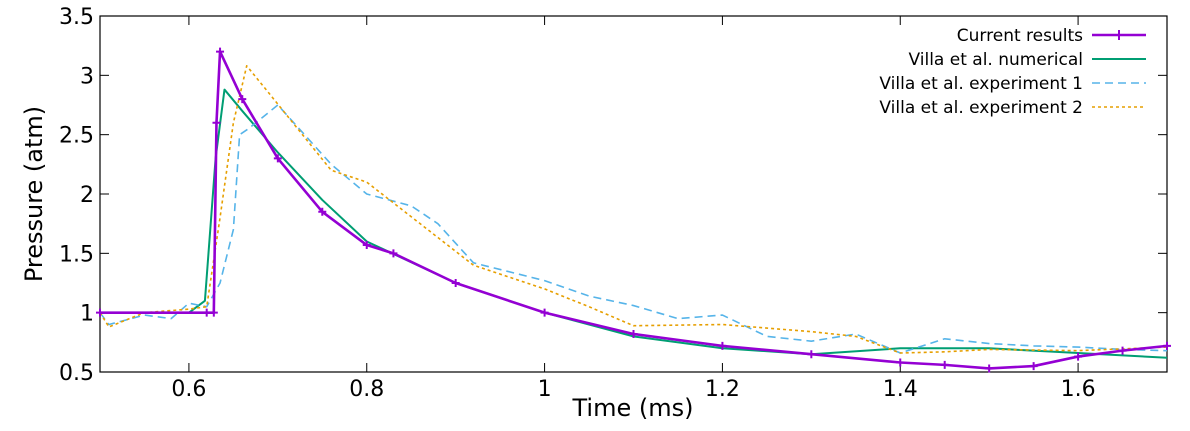  What do you see at coordinates (76, 136) in the screenshot?
I see `y-tick-label: 2.5` at bounding box center [76, 136].